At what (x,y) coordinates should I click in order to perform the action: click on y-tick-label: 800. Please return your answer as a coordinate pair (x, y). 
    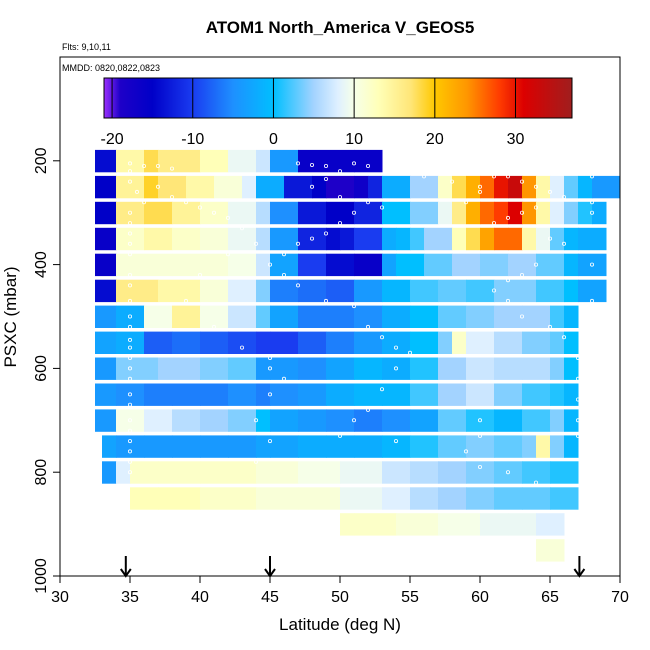
    Looking at the image, I should click on (41, 472).